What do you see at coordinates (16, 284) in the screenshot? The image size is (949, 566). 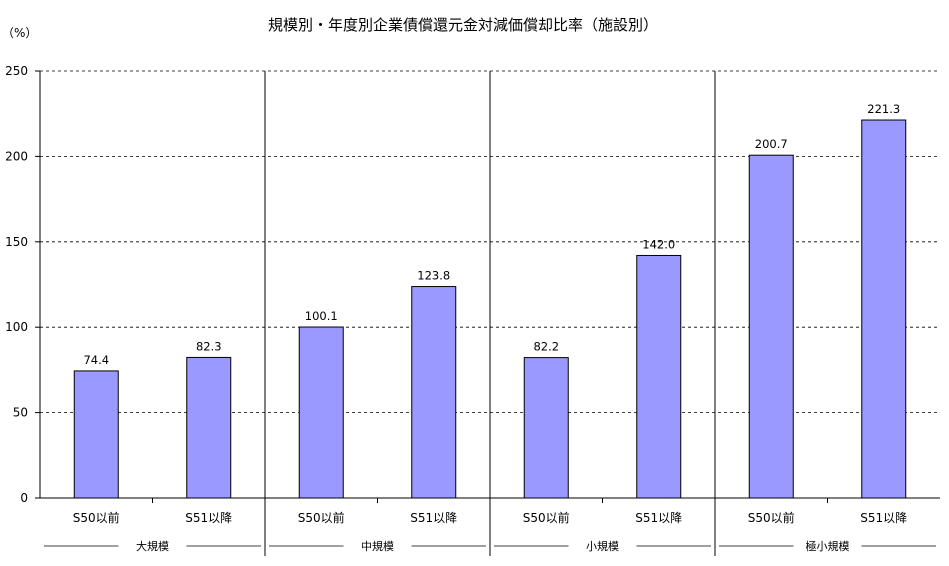 I see `y-tick-labels: 0 50 100 150 200 250` at bounding box center [16, 284].